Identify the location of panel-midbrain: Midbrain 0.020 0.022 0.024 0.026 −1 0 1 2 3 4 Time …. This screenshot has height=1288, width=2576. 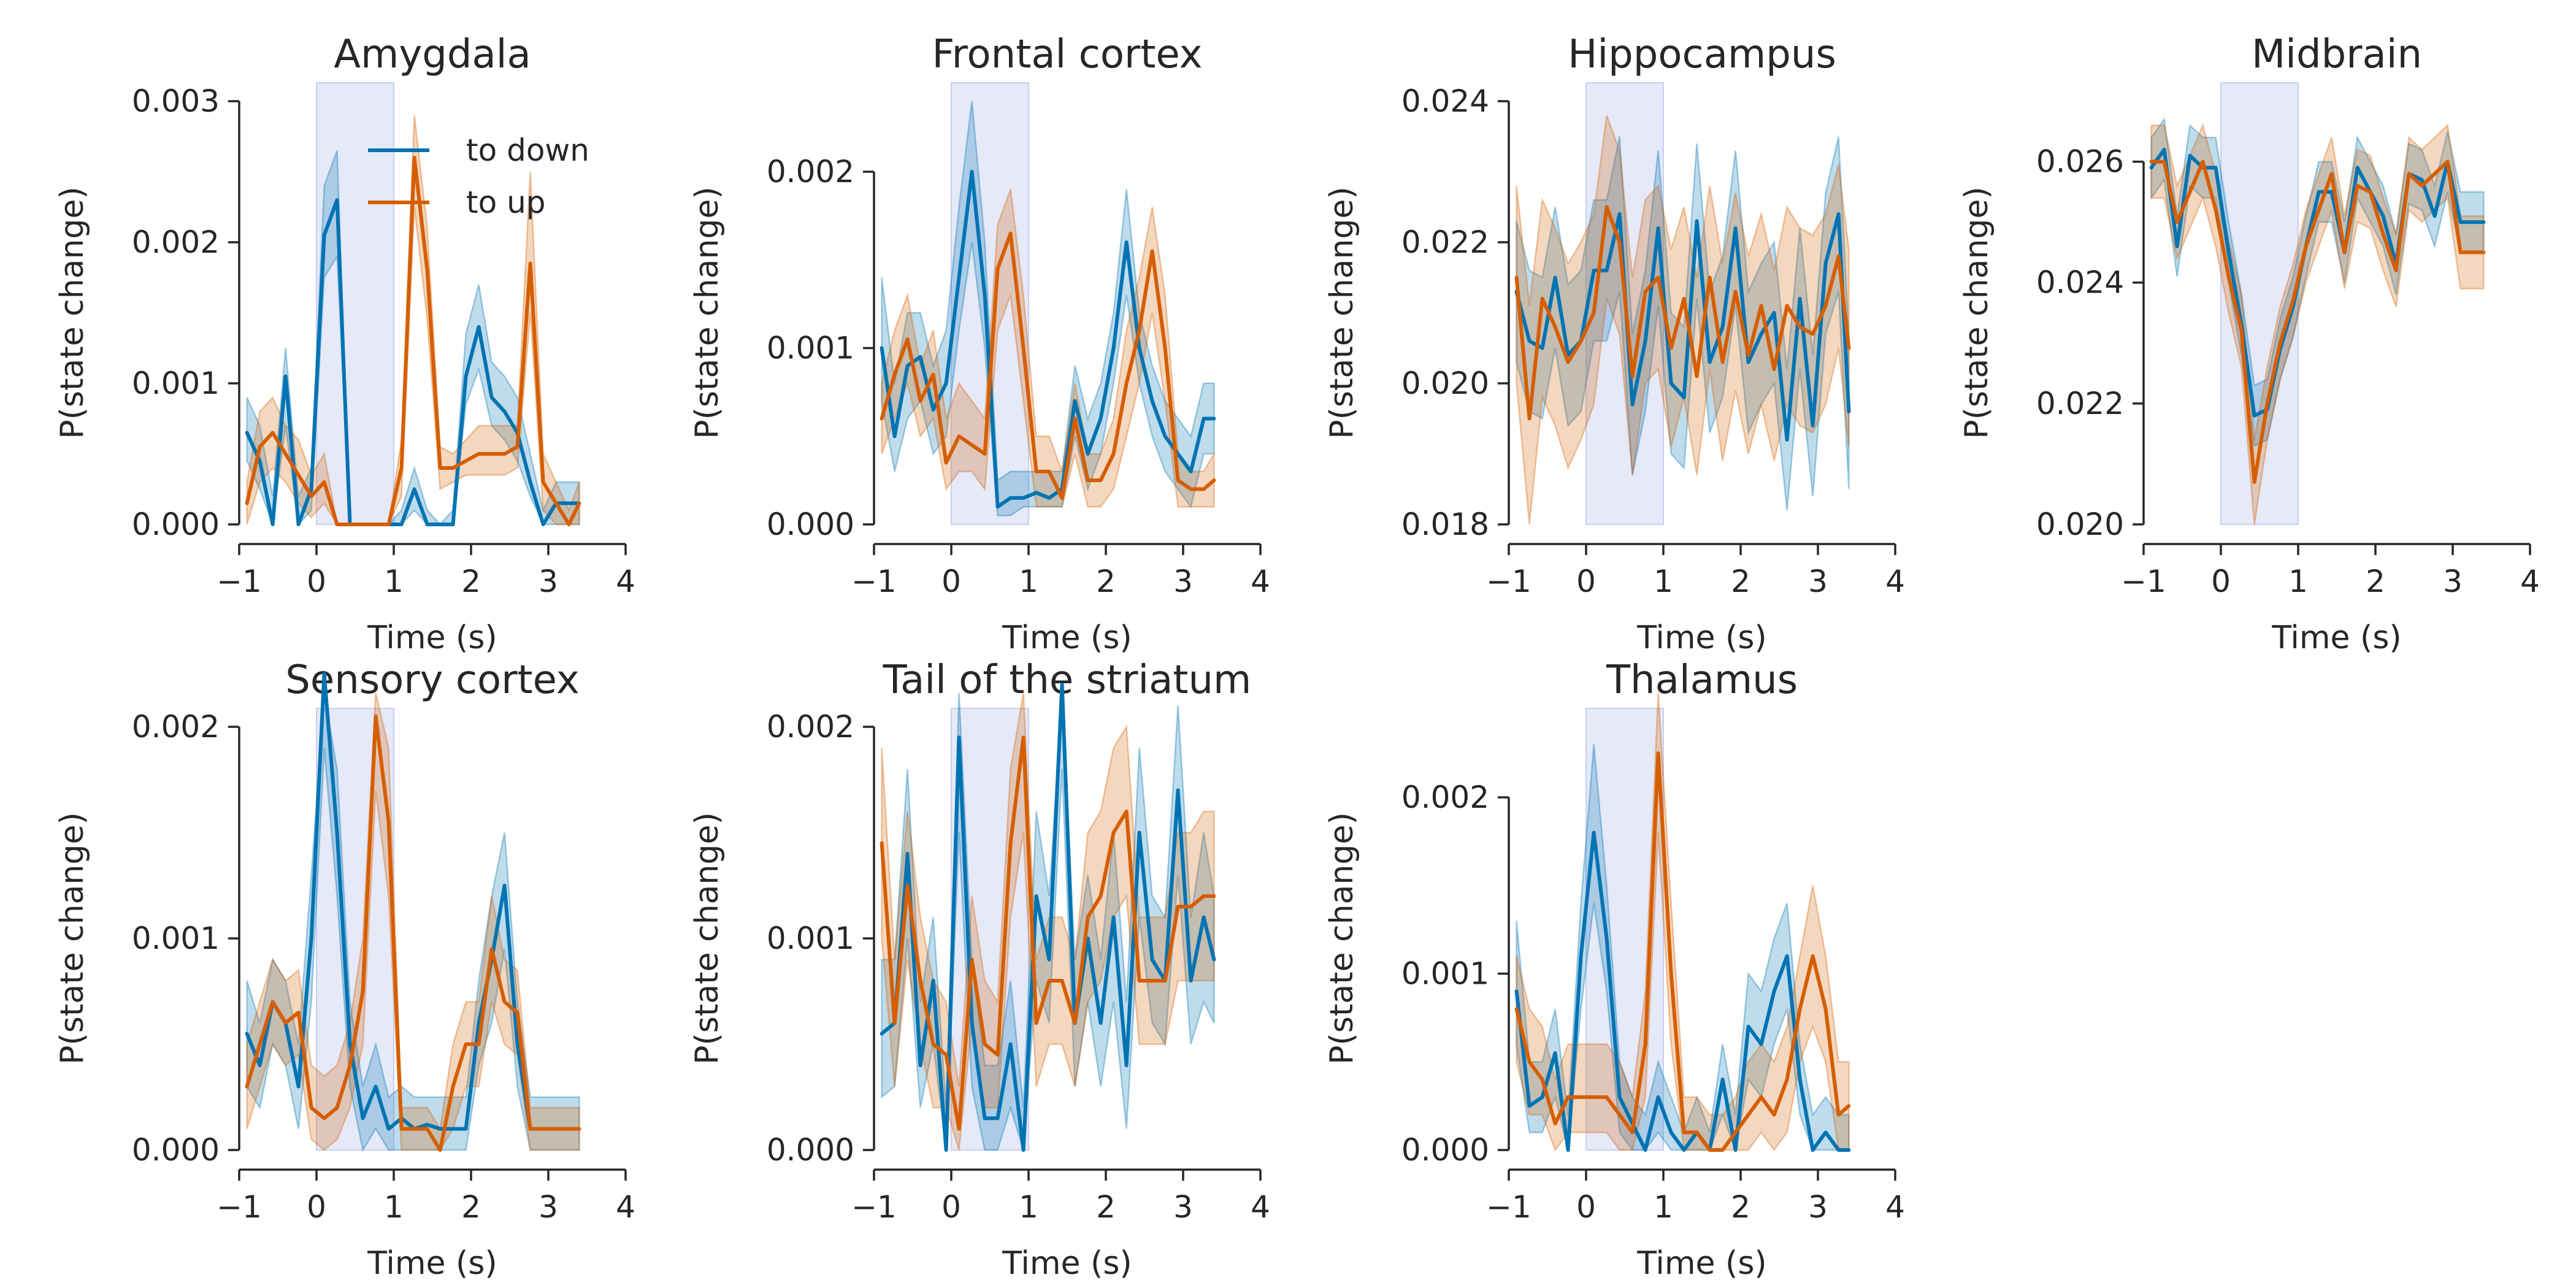
(2249, 344).